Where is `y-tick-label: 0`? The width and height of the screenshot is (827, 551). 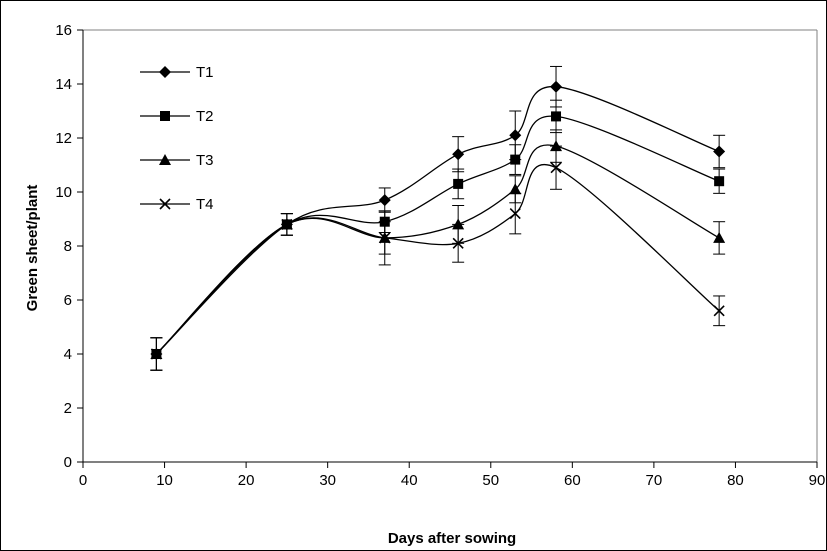
y-tick-label: 0 is located at coordinates (68, 462).